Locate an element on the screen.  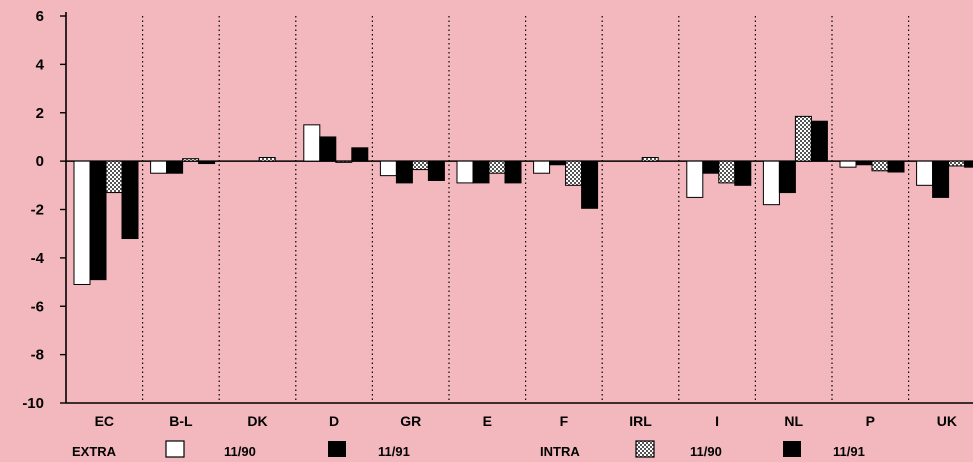
bar-intra-11-90-uk is located at coordinates (957, 163).